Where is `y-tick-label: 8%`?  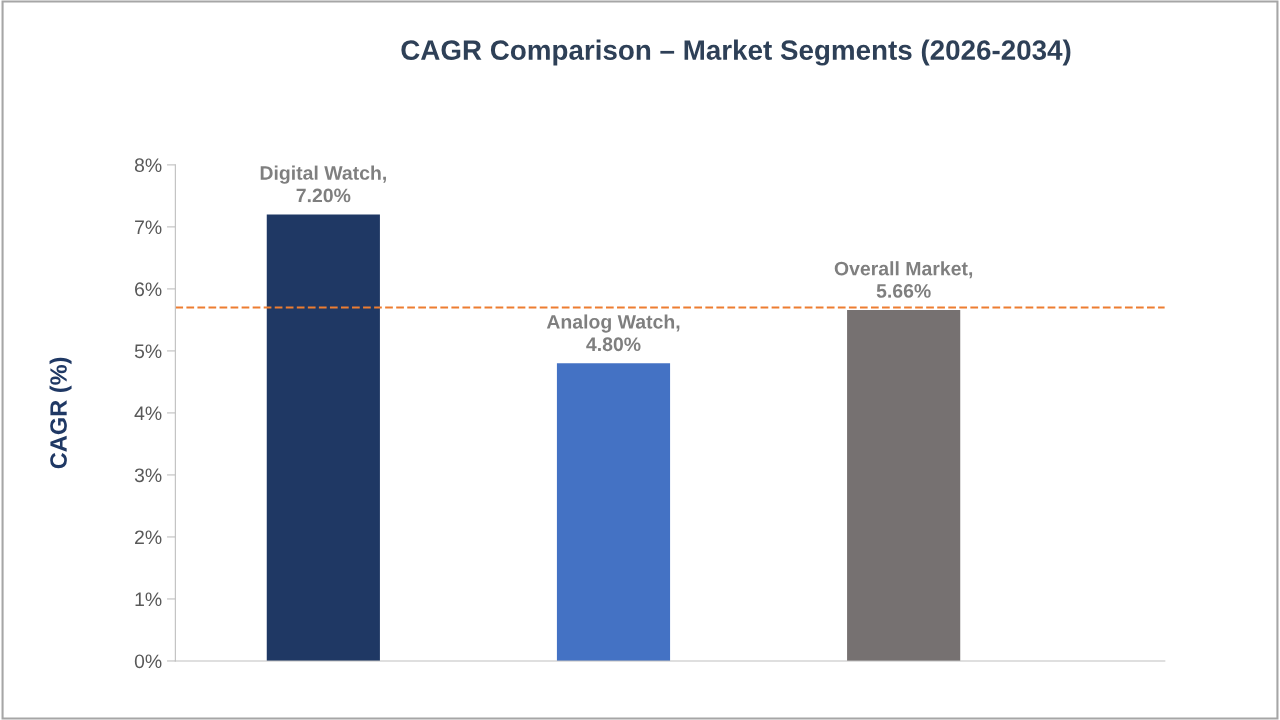
y-tick-label: 8% is located at coordinates (148, 165).